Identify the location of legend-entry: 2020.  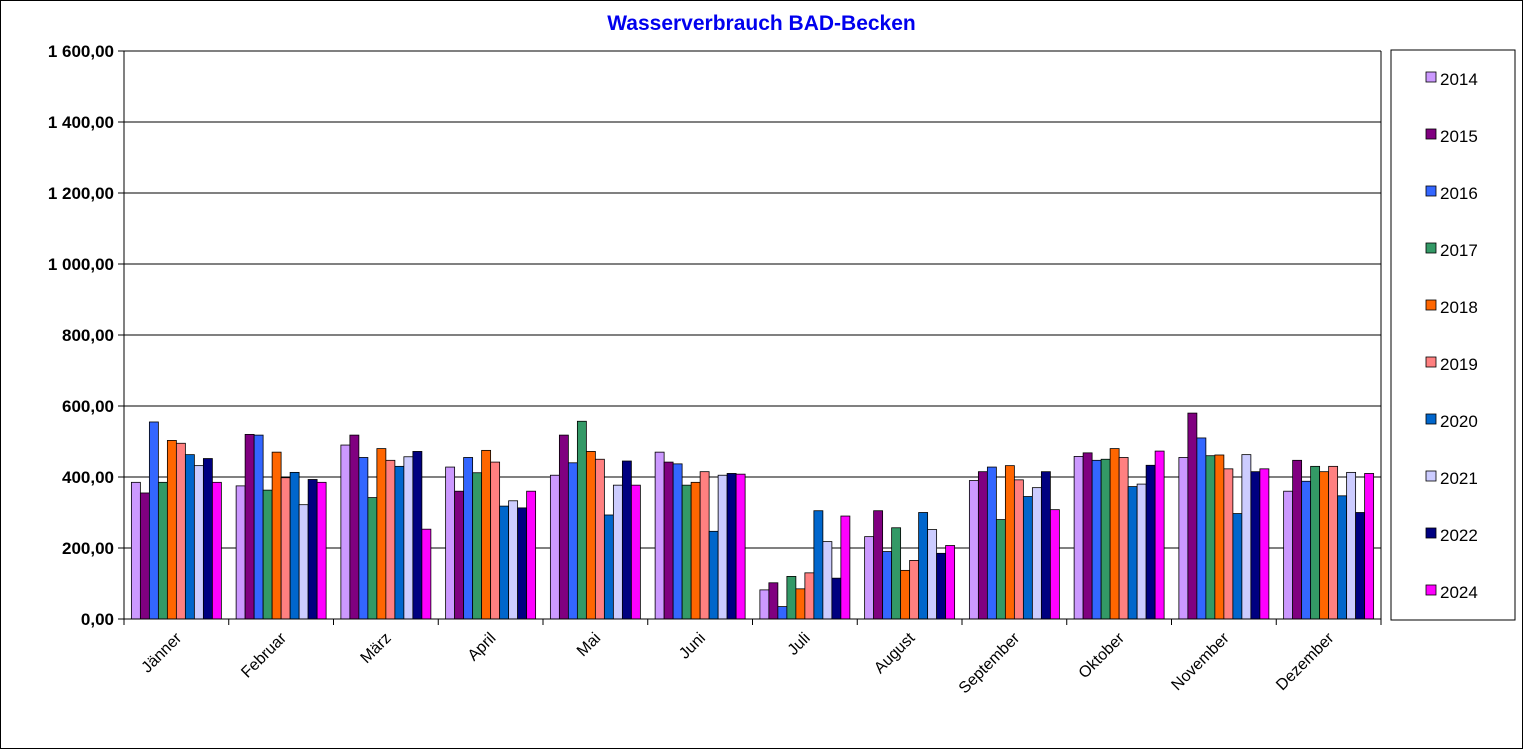
(1459, 421).